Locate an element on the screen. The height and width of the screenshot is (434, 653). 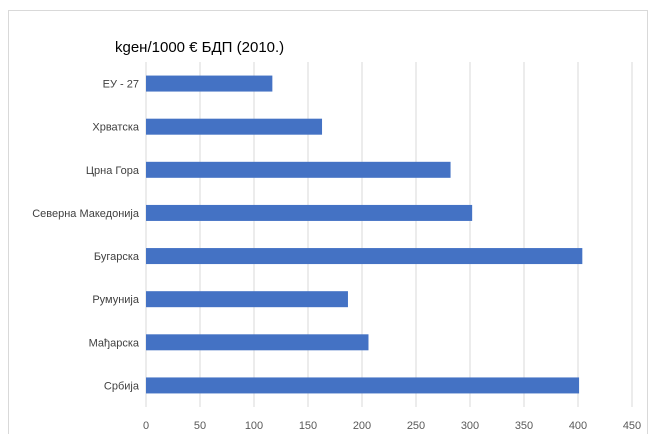
category-label: Северна Македонија is located at coordinates (86, 214).